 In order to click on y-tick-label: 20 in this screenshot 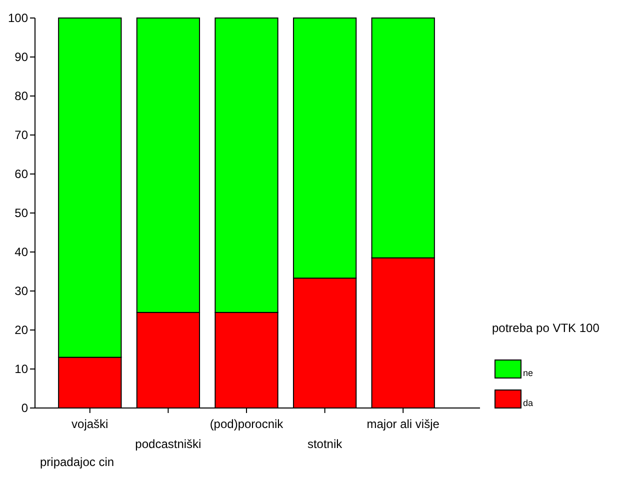, I will do `click(21, 330)`.